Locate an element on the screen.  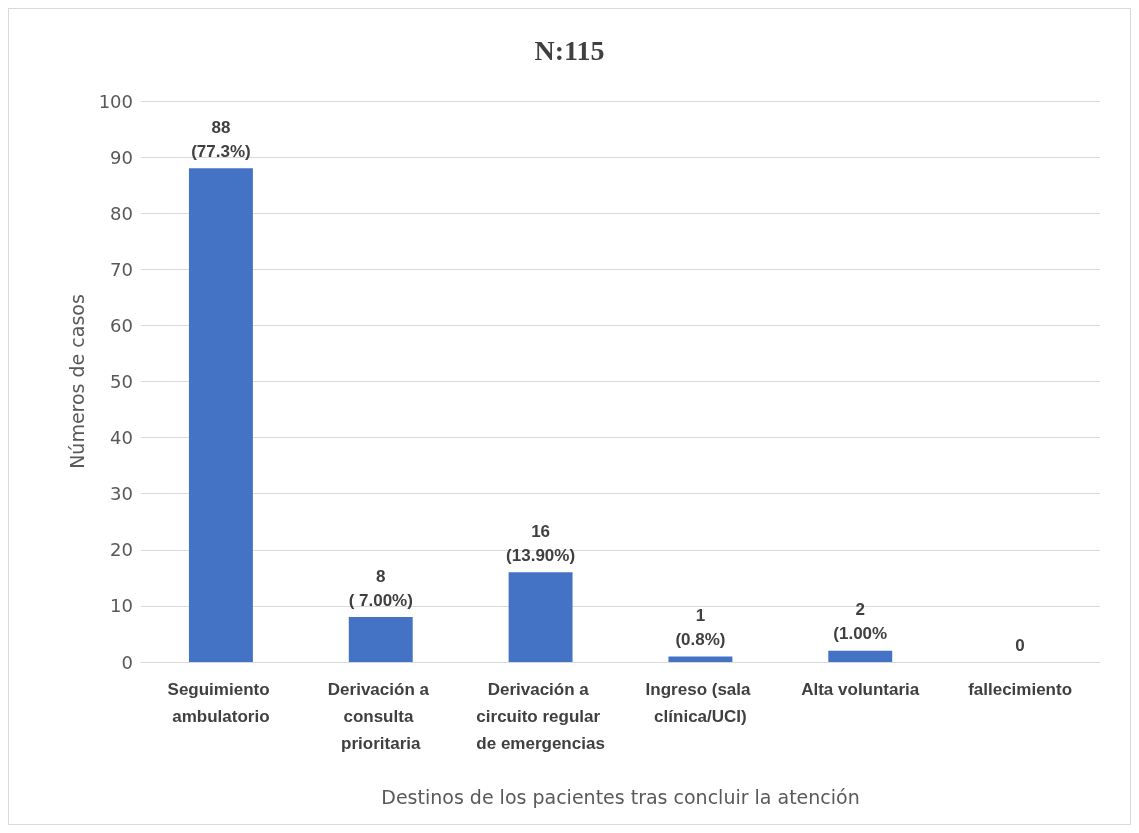
y-tick-label: 80 is located at coordinates (121, 213).